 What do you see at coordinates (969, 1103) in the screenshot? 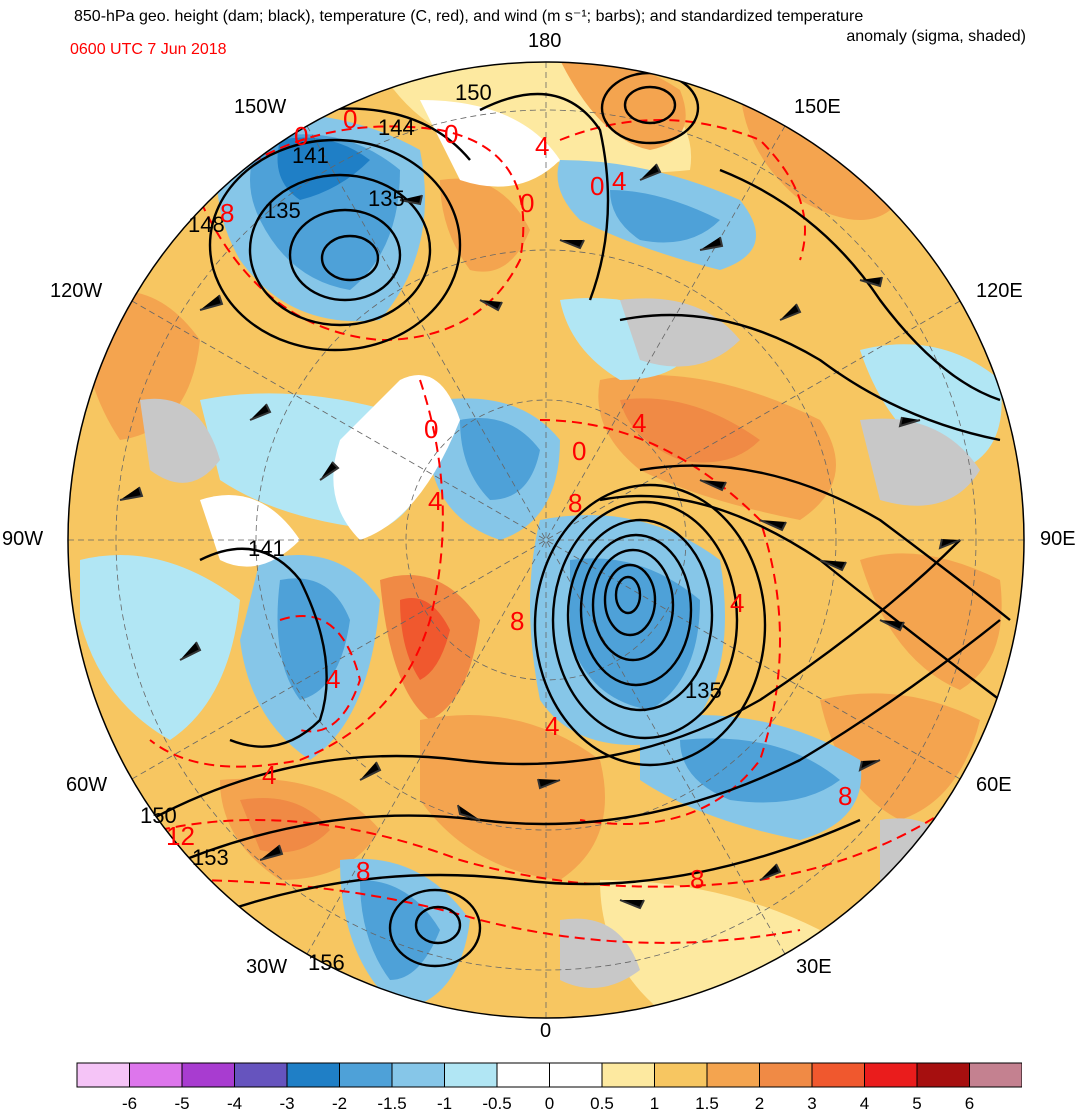
I see `colorbar-tick-label: 6` at bounding box center [969, 1103].